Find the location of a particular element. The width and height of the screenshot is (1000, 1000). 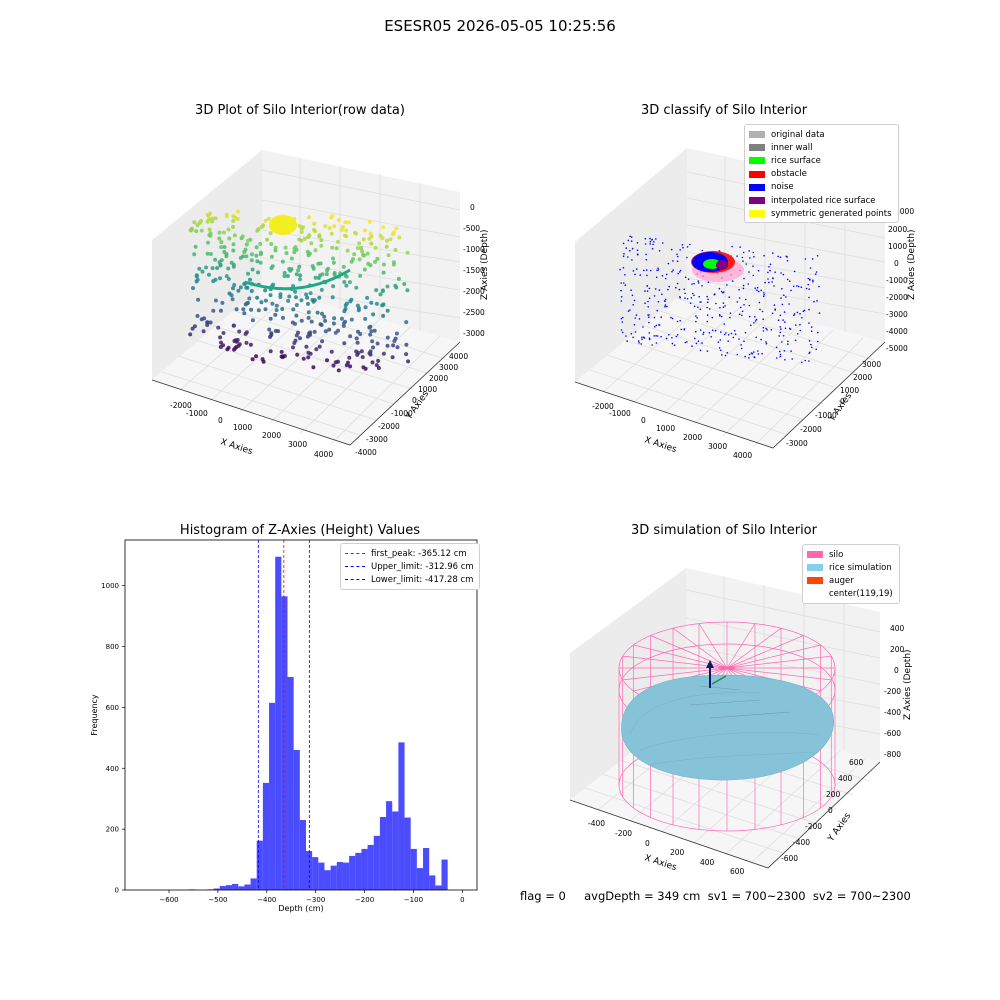

rice-simulation-surface is located at coordinates (727, 727).